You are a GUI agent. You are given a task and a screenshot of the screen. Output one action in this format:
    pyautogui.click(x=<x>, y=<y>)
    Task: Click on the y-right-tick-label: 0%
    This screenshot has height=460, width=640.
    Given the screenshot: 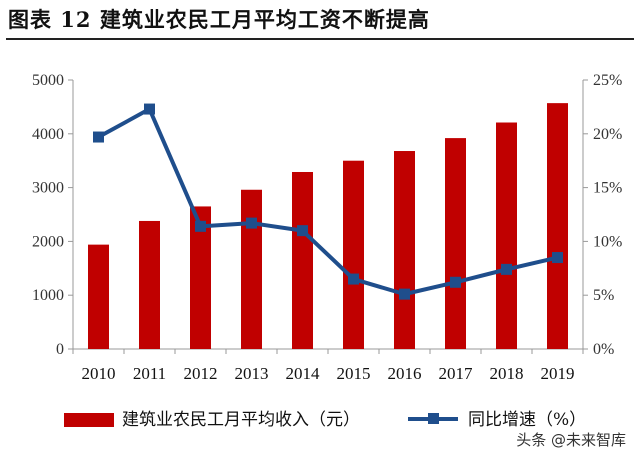 What is the action you would take?
    pyautogui.click(x=603, y=349)
    